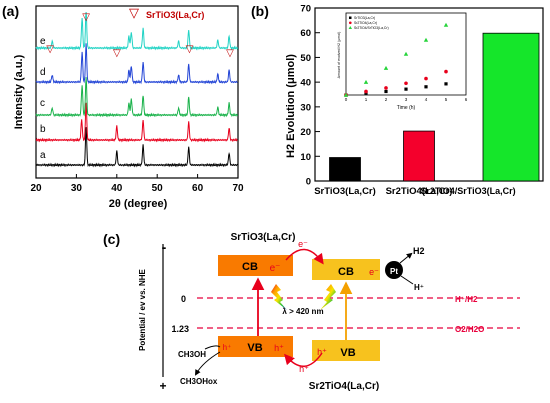 This screenshot has height=403, width=550. I want to click on inset-x-tick-label: 2, so click(386, 99).